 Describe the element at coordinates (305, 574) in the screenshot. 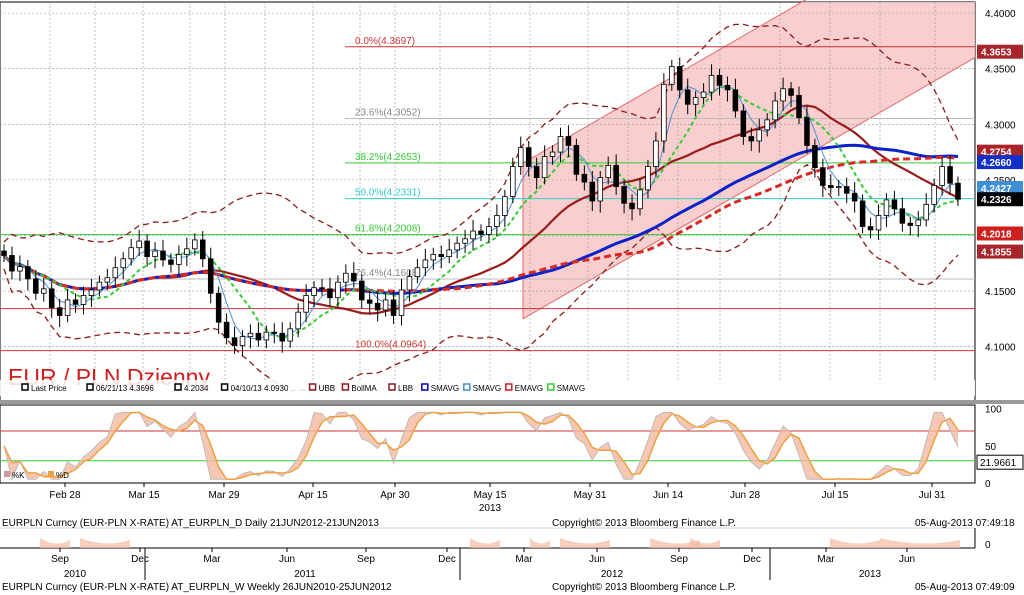

I see `weekly-year-label: 2011` at that location.